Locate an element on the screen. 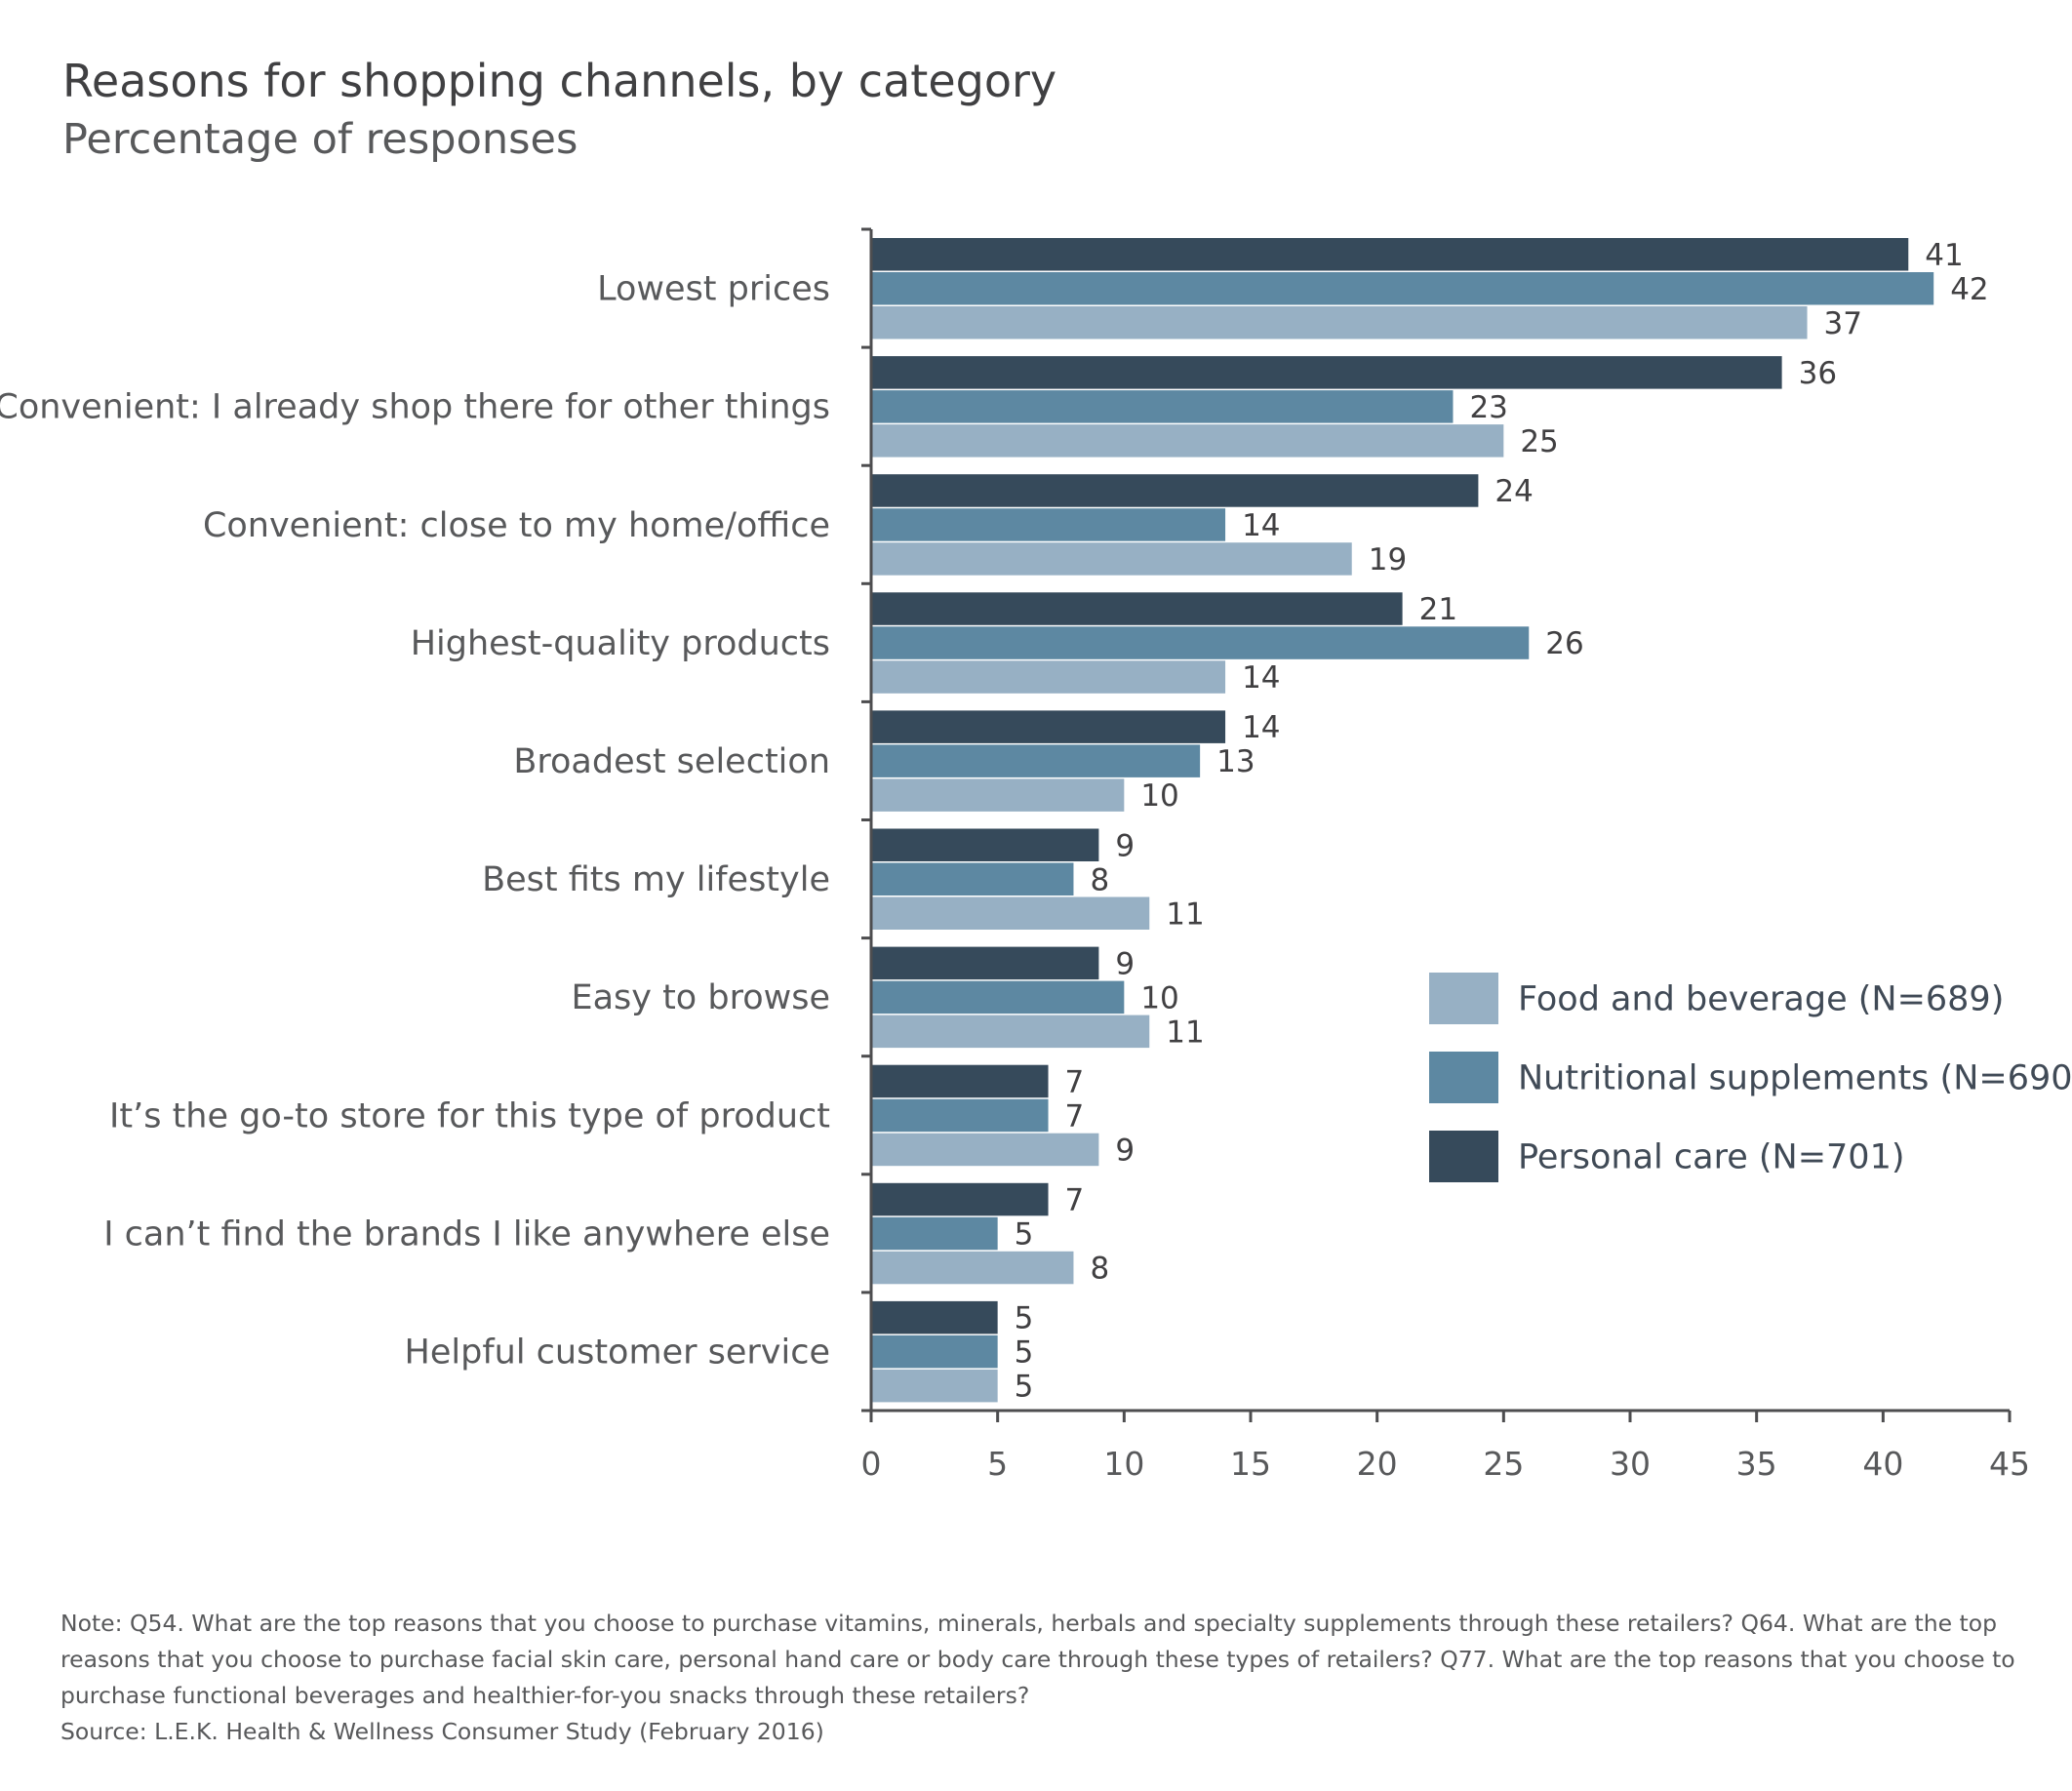 The height and width of the screenshot is (1791, 2072). legend-label: Nutritional supplements (N=690) is located at coordinates (1795, 1078).